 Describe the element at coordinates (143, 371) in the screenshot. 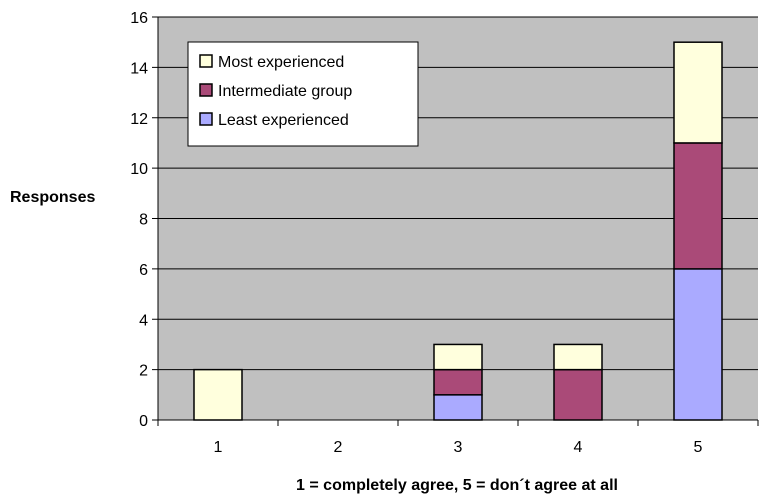

I see `y-tick-label: 2` at that location.